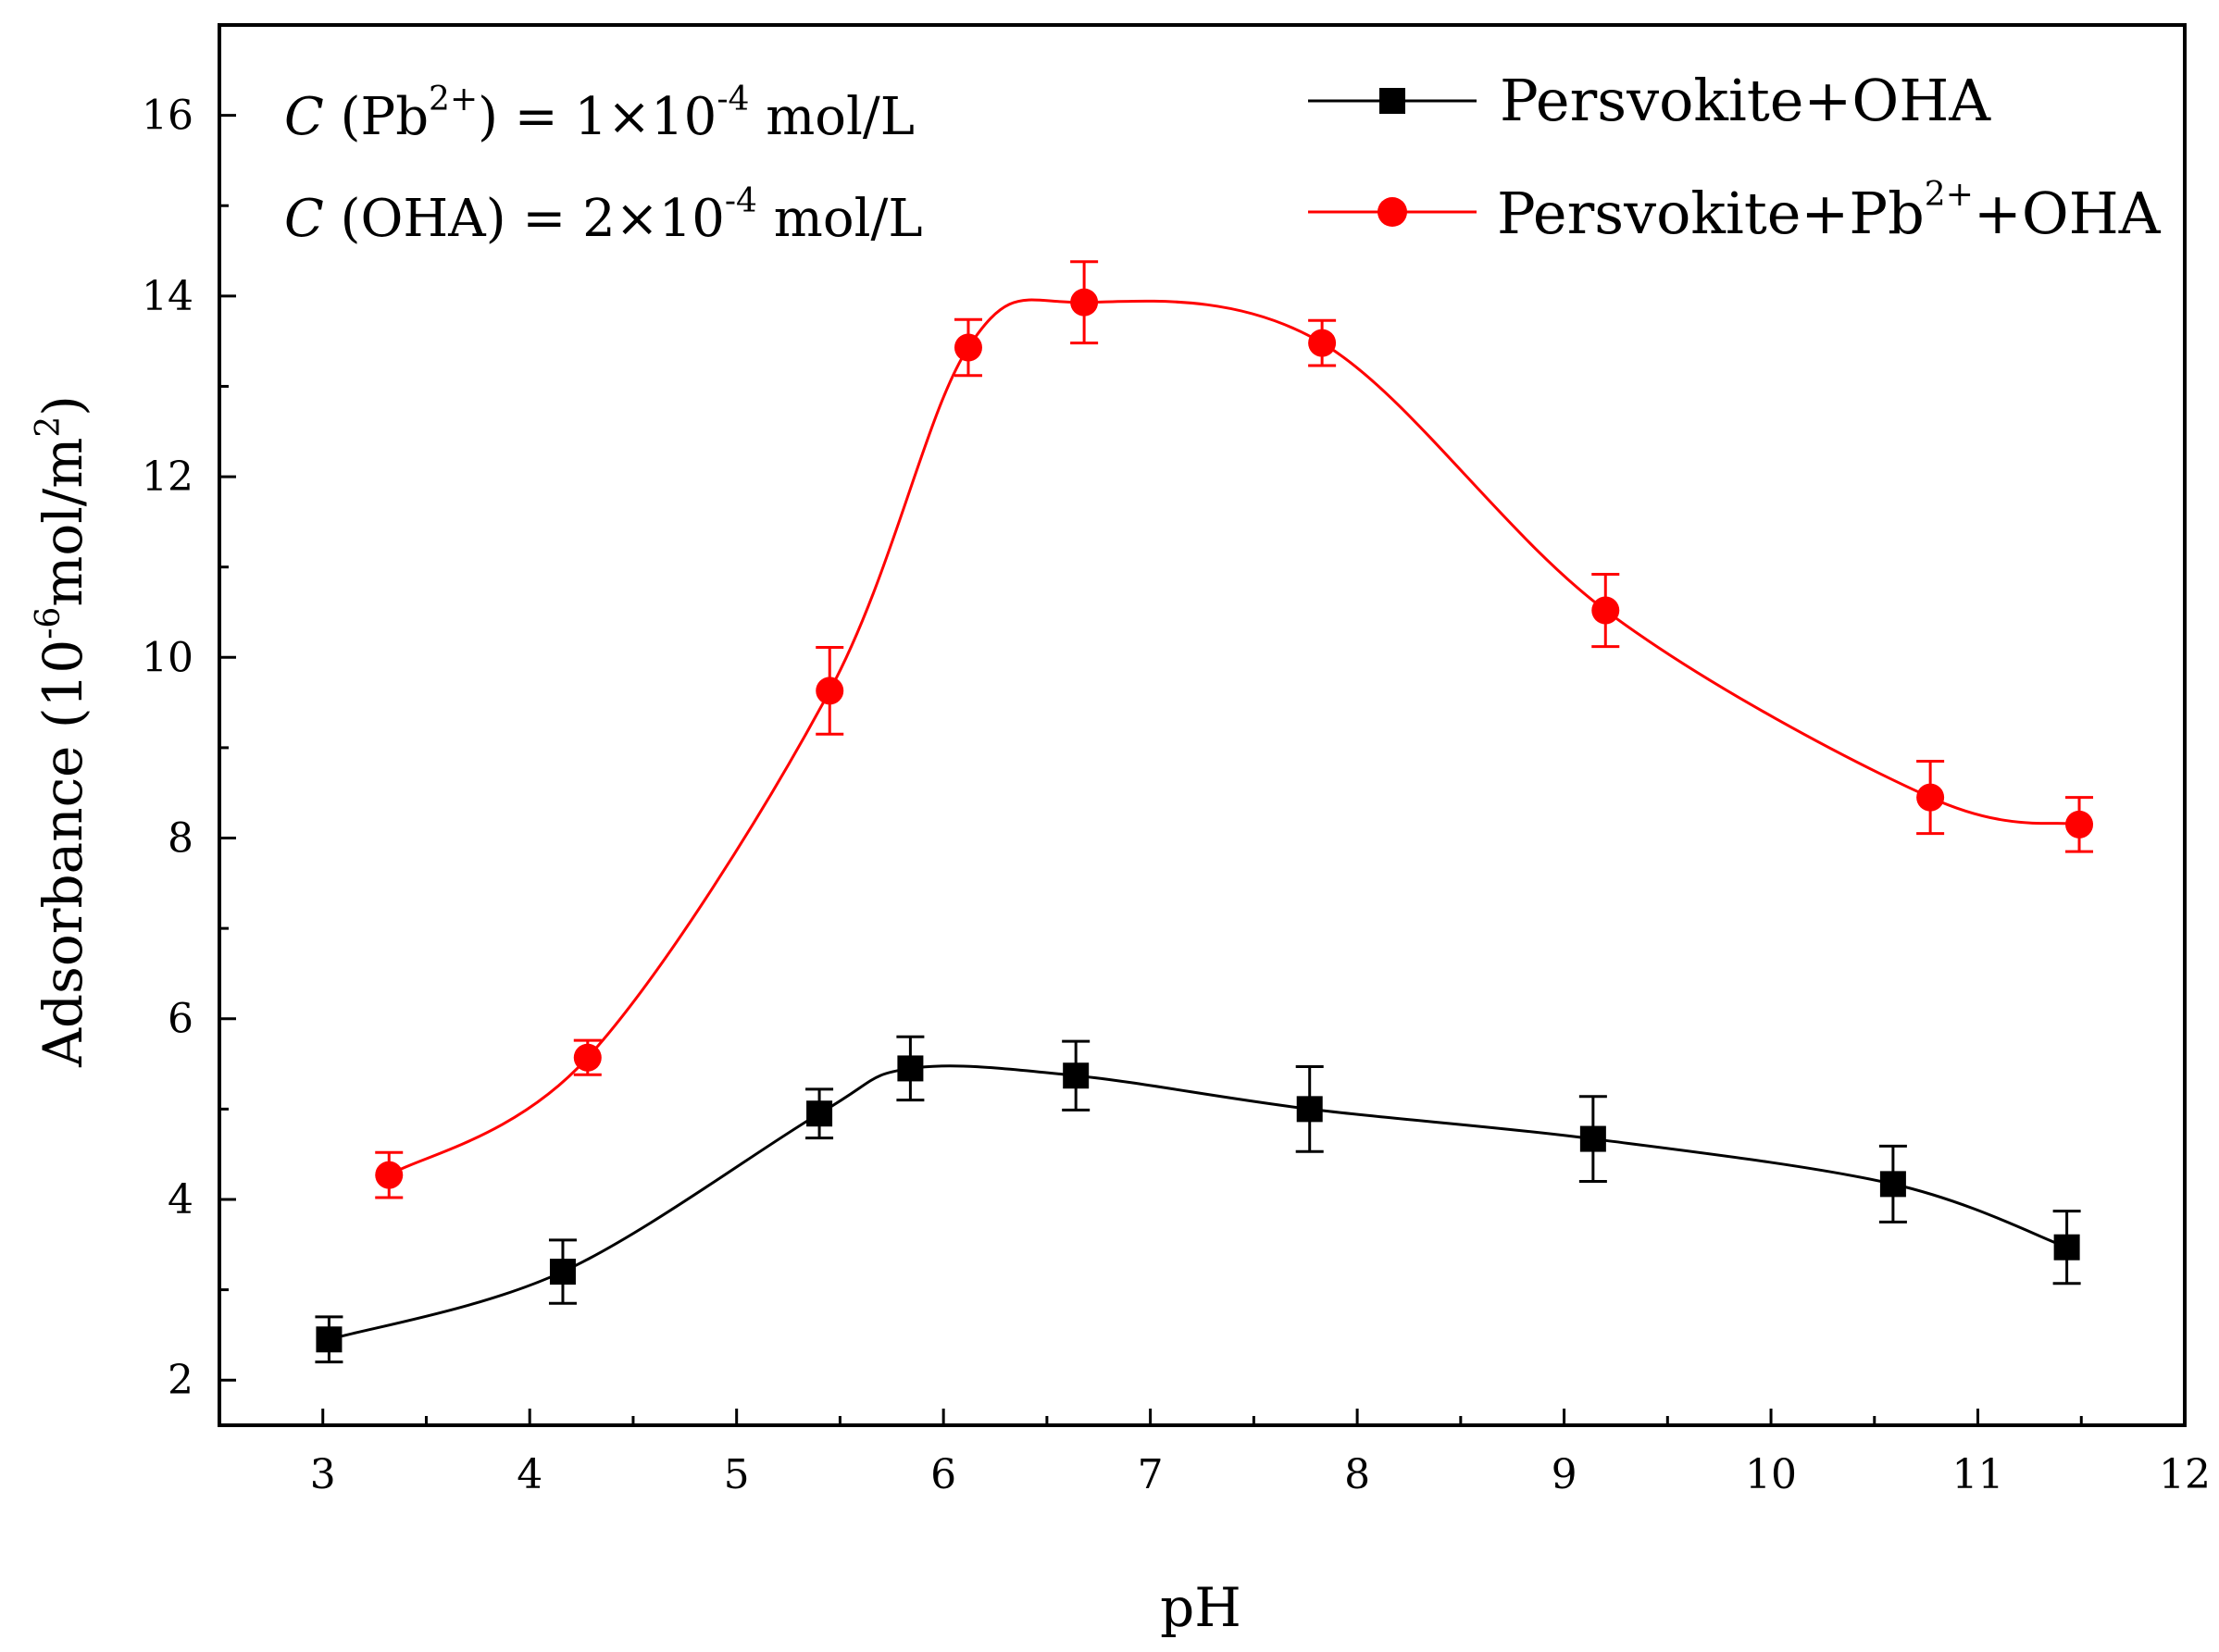 This screenshot has height=1652, width=2219. I want to click on legend-label-persvokite-oha: Persvokite+OHA, so click(1746, 100).